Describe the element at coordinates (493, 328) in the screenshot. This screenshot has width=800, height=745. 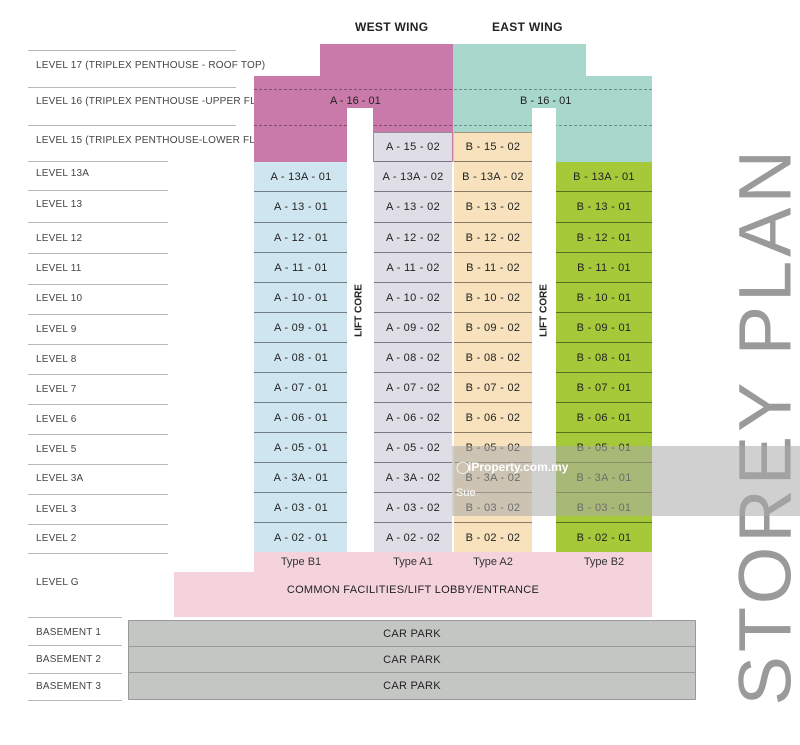
I see `unit-cell: B - 09 - 02` at that location.